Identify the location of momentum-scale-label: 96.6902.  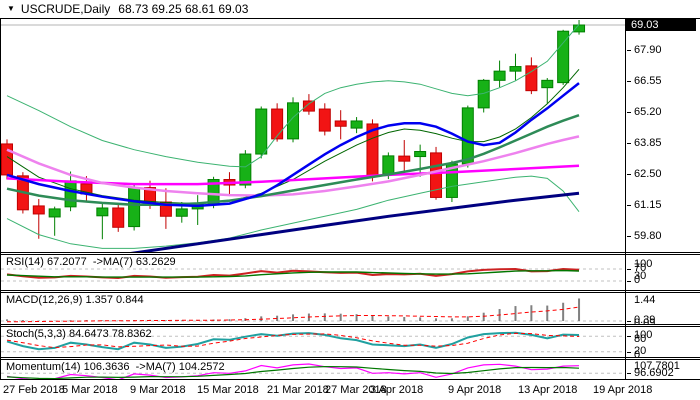
(654, 373).